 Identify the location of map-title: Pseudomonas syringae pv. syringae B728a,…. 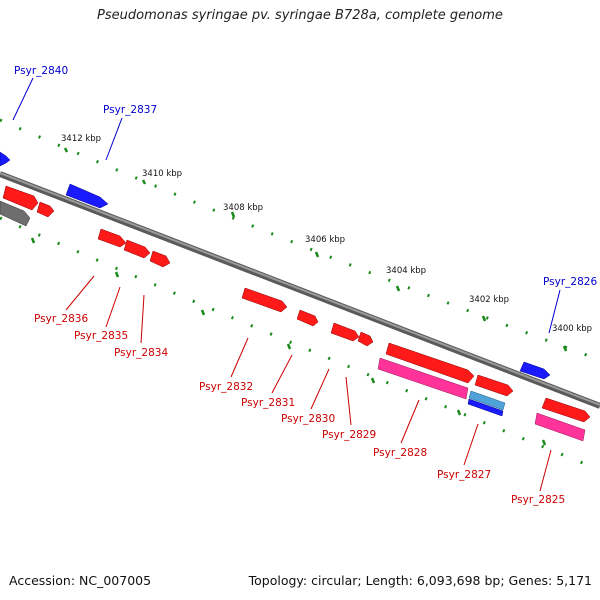
(300, 15).